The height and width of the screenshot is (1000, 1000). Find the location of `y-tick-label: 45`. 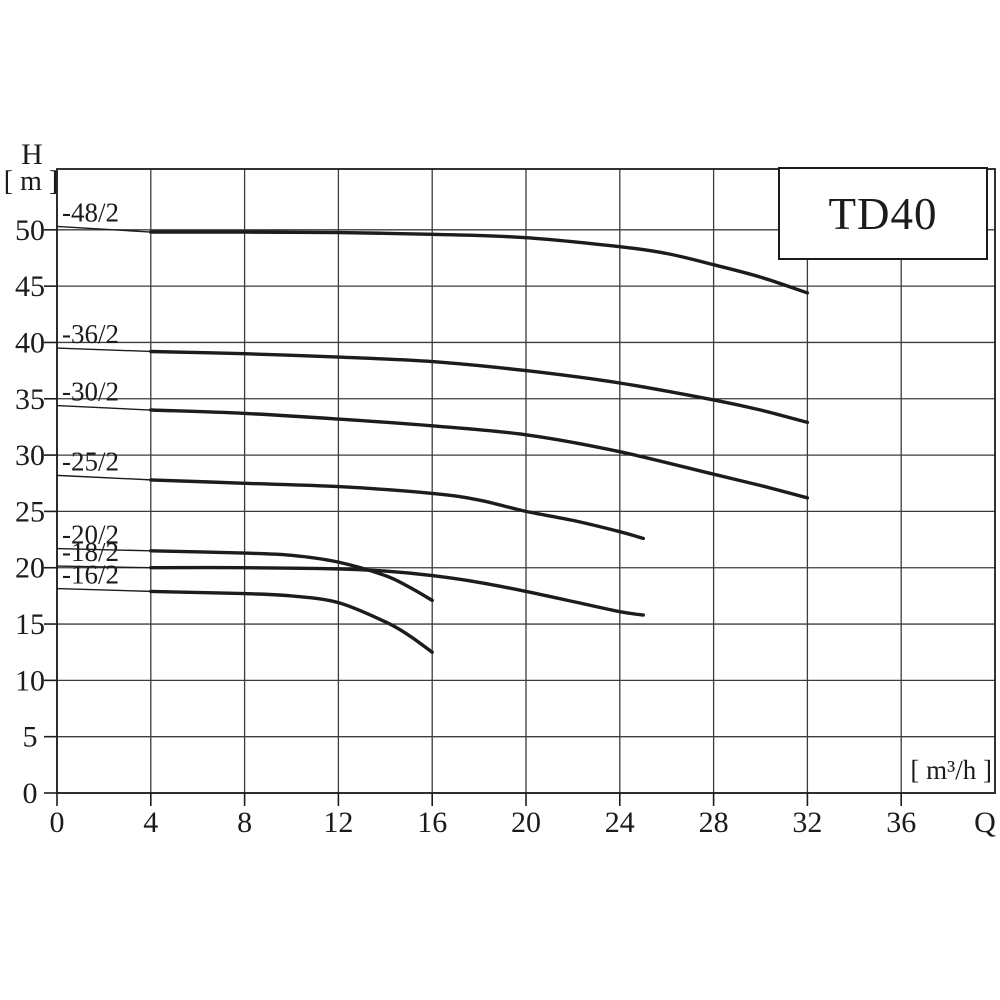

y-tick-label: 45 is located at coordinates (30, 286).